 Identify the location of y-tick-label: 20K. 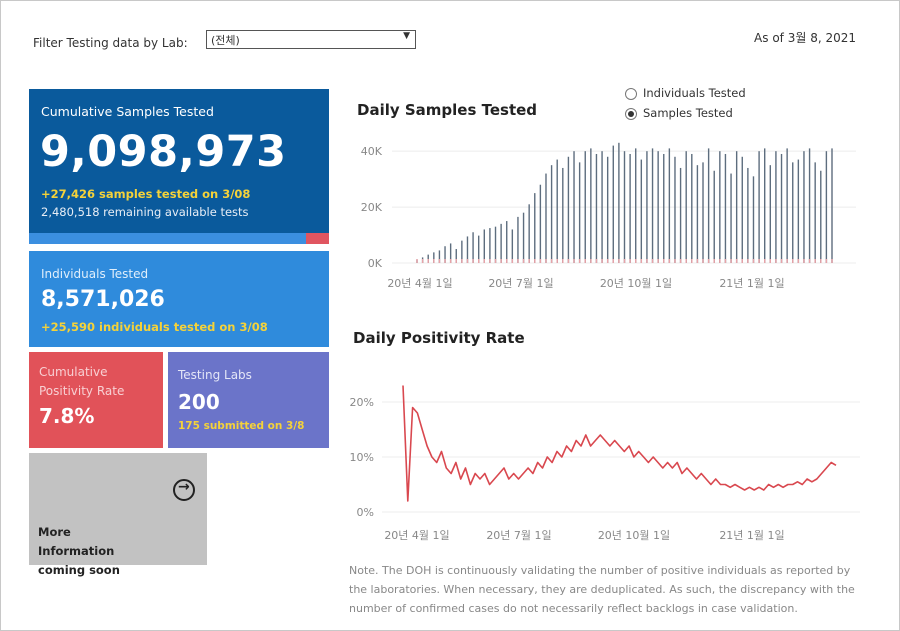
(372, 207).